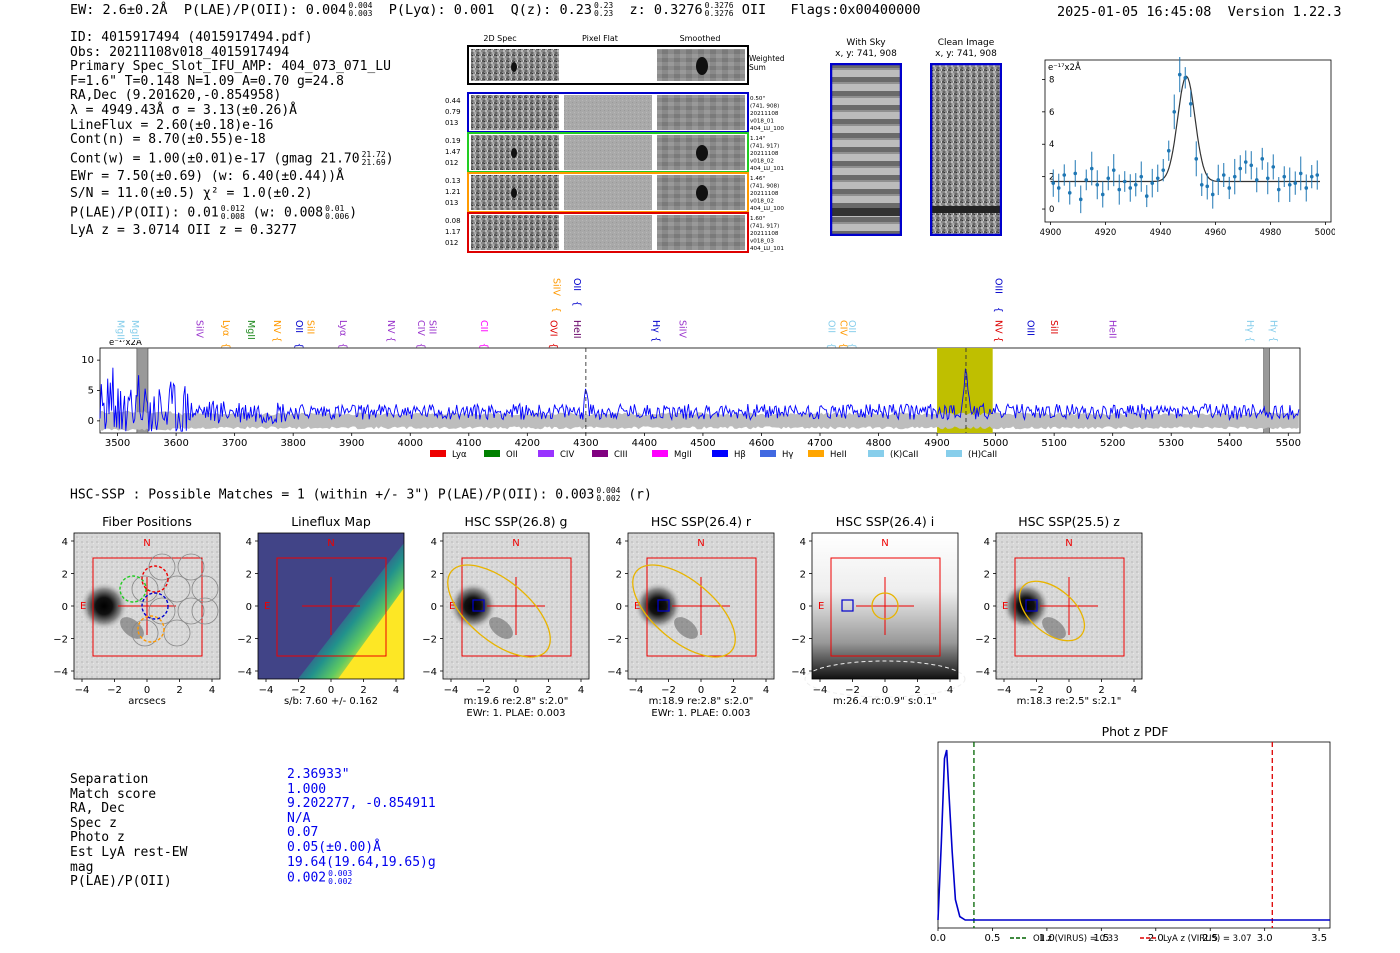  I want to click on cutout-left-label: 012, so click(451, 243).